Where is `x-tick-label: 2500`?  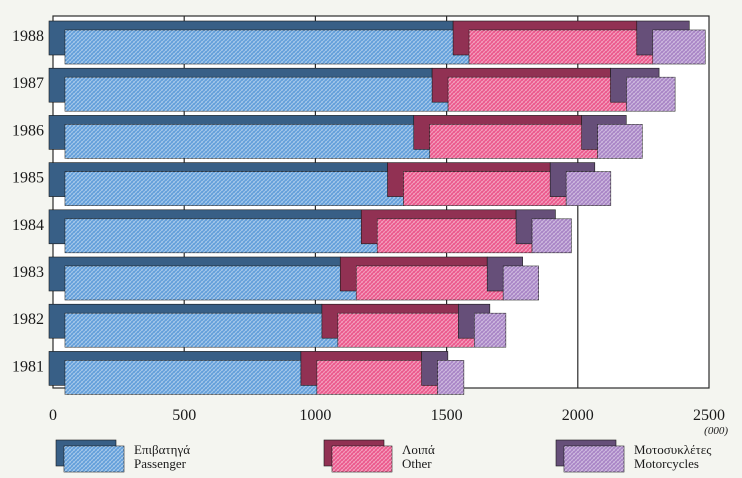 x-tick-label: 2500 is located at coordinates (709, 415).